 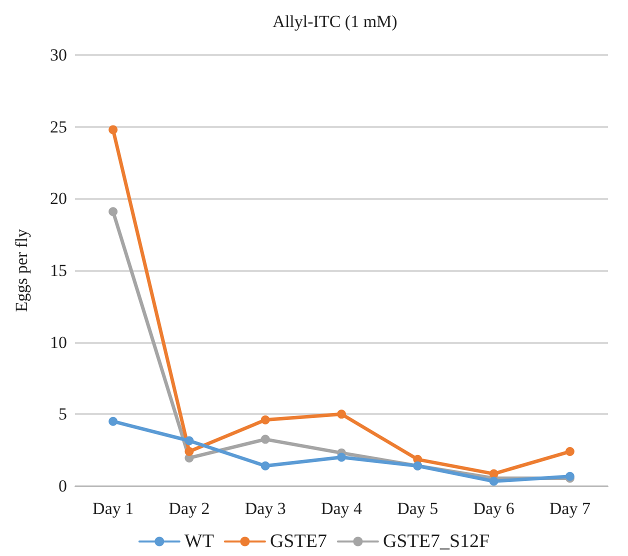 What do you see at coordinates (113, 508) in the screenshot?
I see `x-tick-label: Day 1` at bounding box center [113, 508].